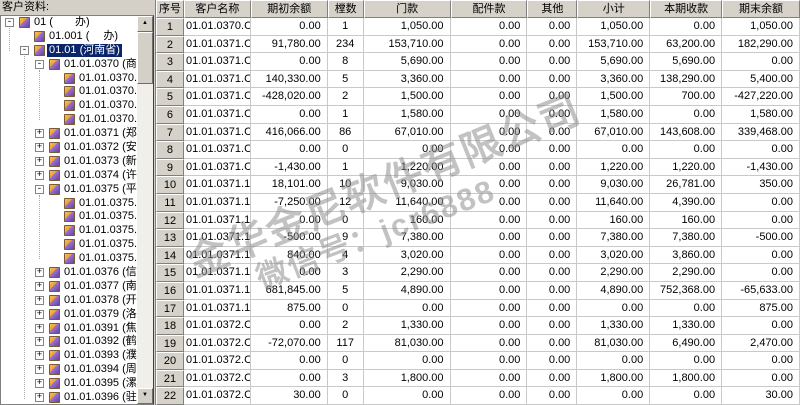 The image size is (800, 405). What do you see at coordinates (69, 37) in the screenshot?
I see `tree-item: 01.001 ( 办)` at bounding box center [69, 37].